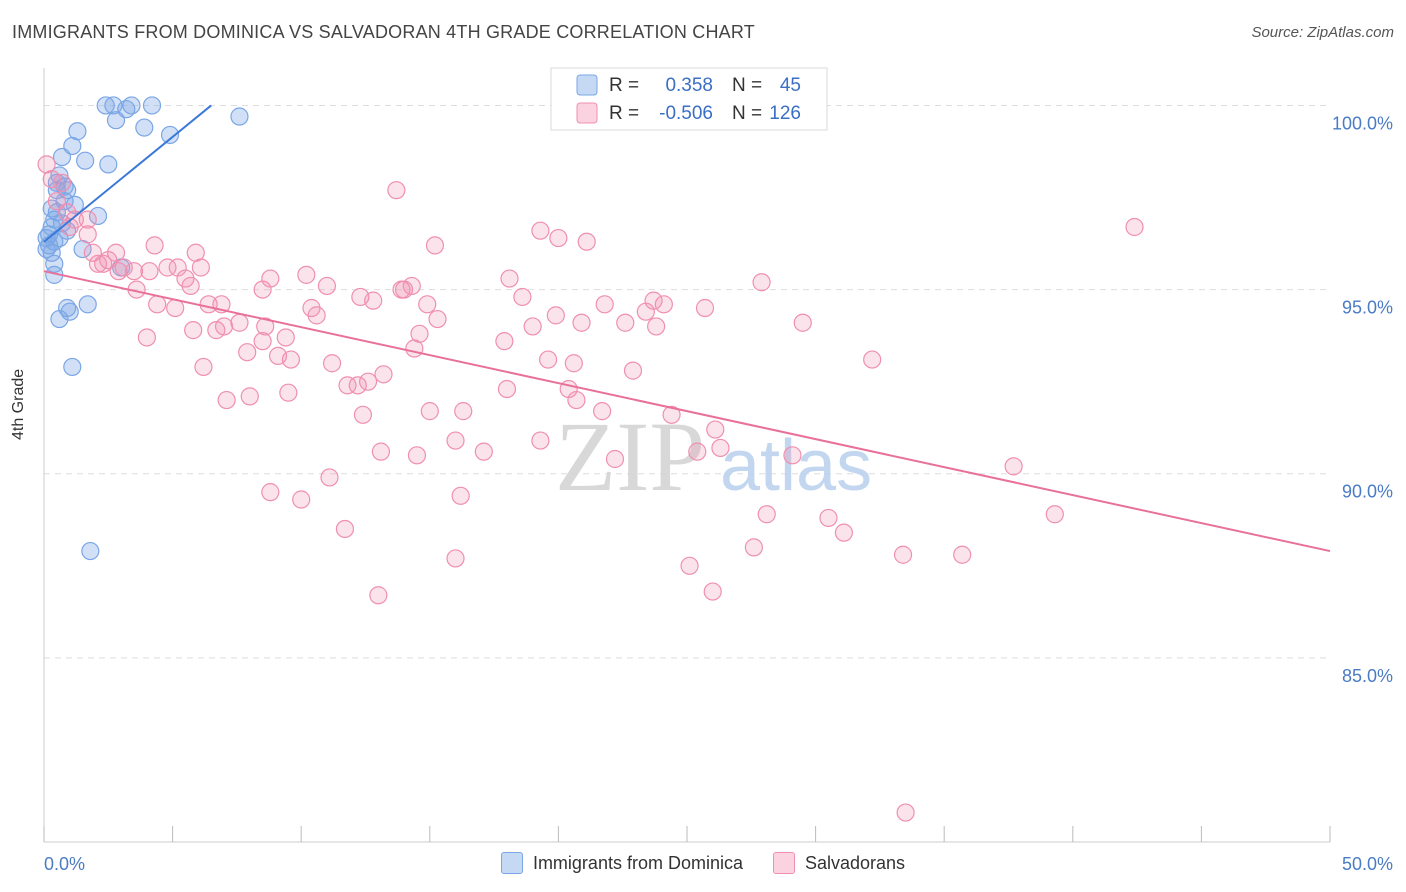 The width and height of the screenshot is (1406, 892). What do you see at coordinates (624, 113) in the screenshot?
I see `legend-r-label: R =` at bounding box center [624, 113].